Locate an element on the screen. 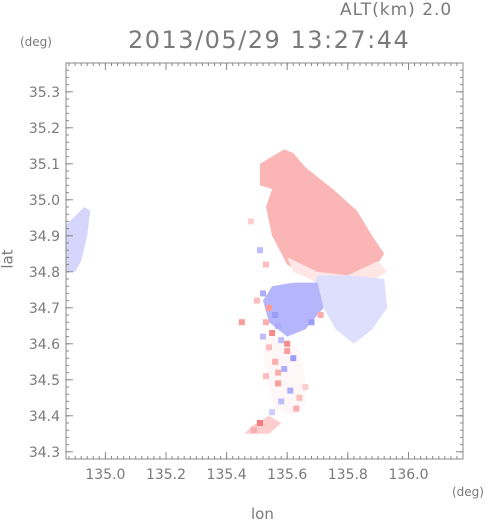 This screenshot has width=491, height=523. region-west-patch is located at coordinates (78, 239).